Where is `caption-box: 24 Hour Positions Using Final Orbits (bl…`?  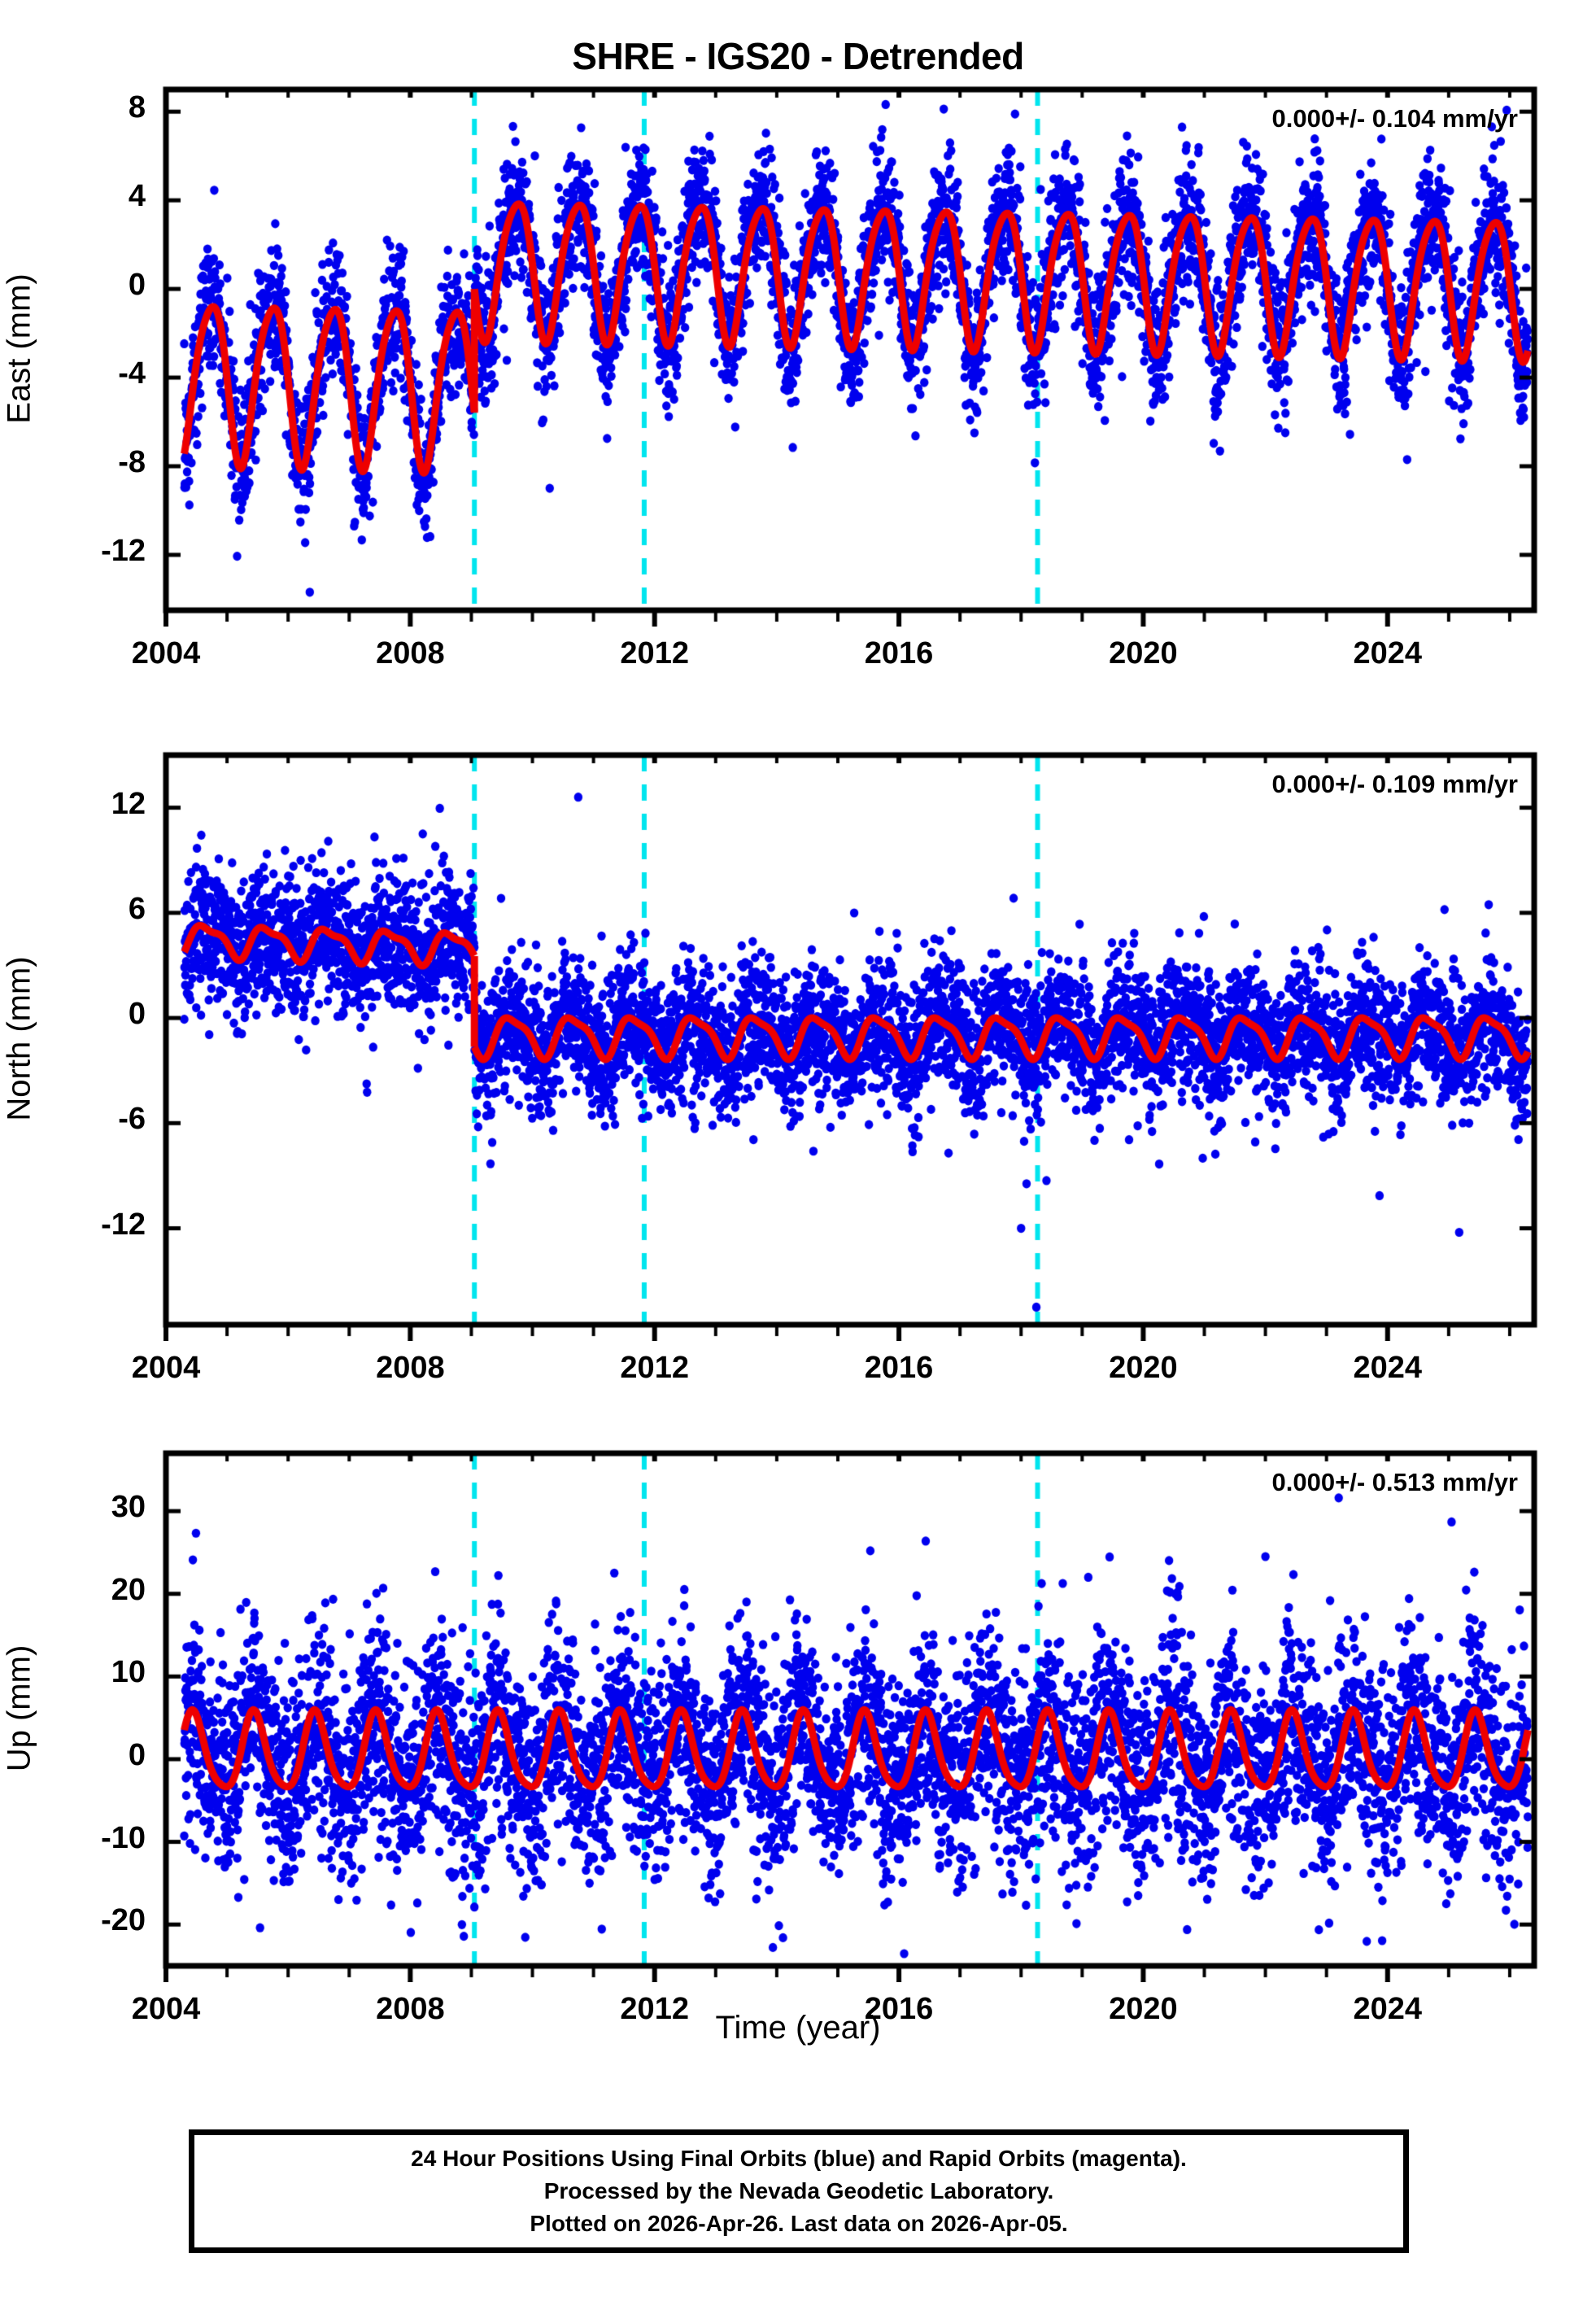
caption-box: 24 Hour Positions Using Final Orbits (bl… is located at coordinates (799, 2191).